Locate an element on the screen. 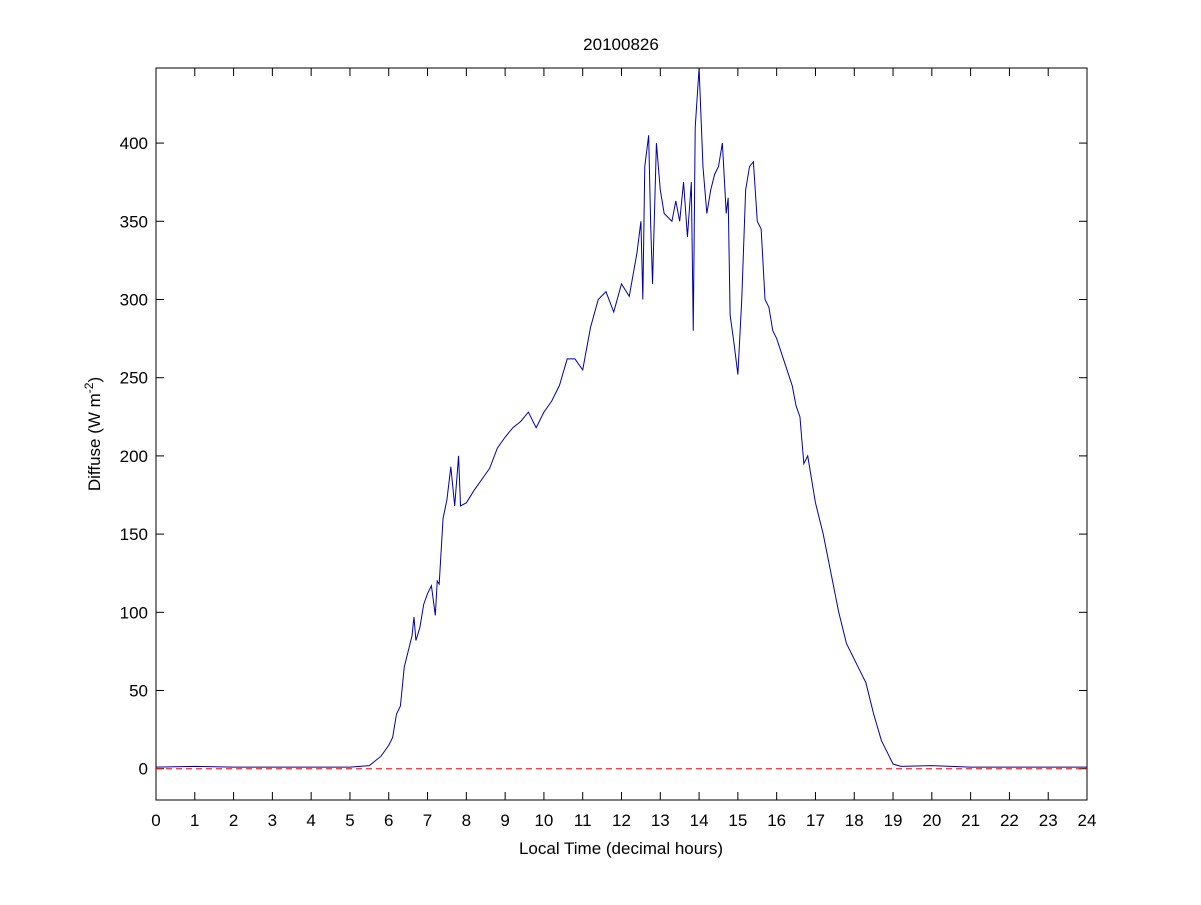  x-tick-label: 18 is located at coordinates (854, 820).